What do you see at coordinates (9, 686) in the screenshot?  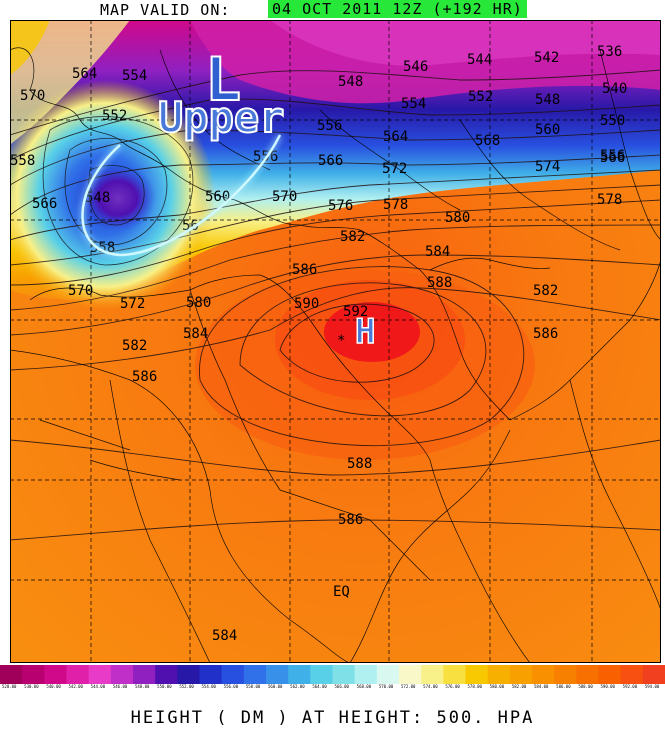 I see `color-scale-label: 528.00` at bounding box center [9, 686].